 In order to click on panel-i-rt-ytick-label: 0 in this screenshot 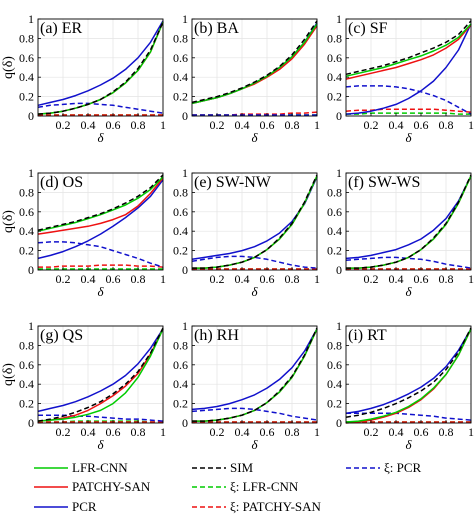, I will do `click(339, 423)`.